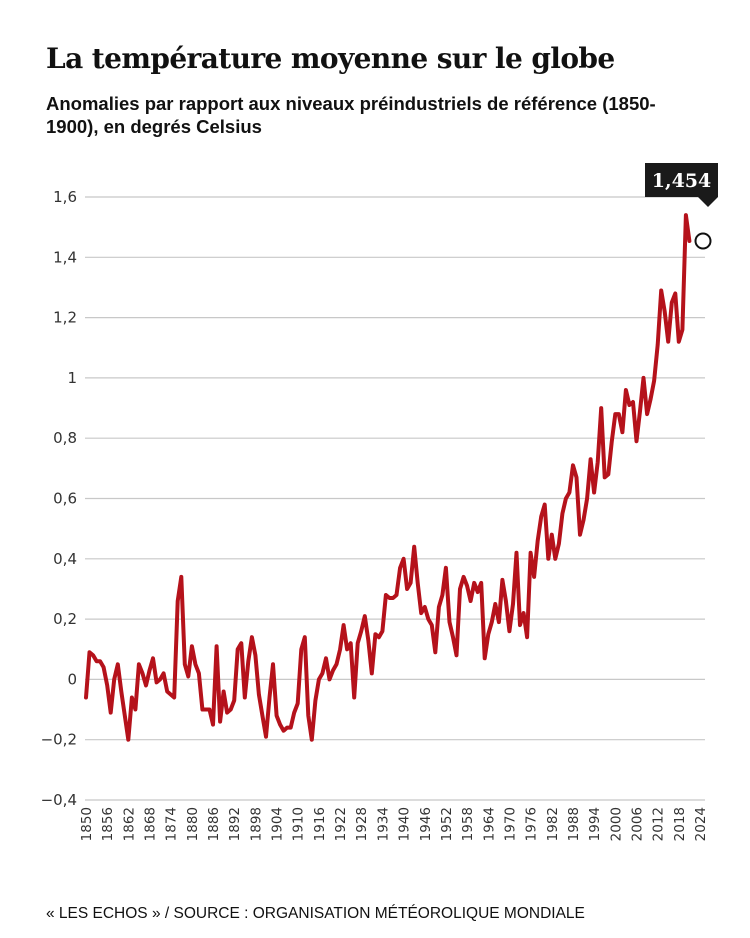  I want to click on x-tick-label: 1898, so click(256, 824).